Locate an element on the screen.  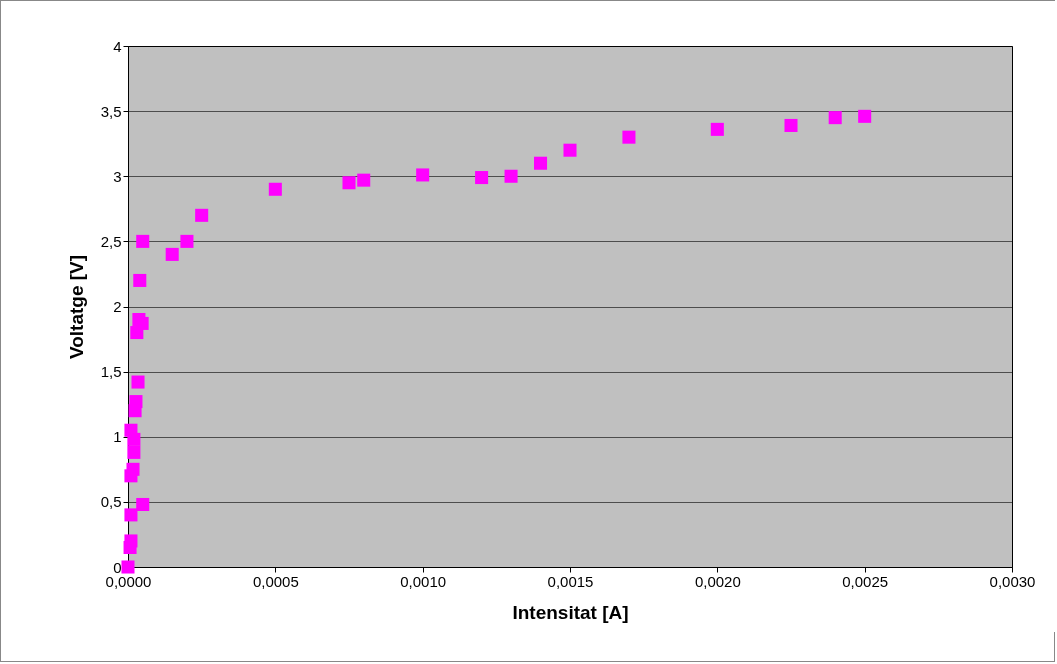
x-tick-label: 0,0020 is located at coordinates (717, 581).